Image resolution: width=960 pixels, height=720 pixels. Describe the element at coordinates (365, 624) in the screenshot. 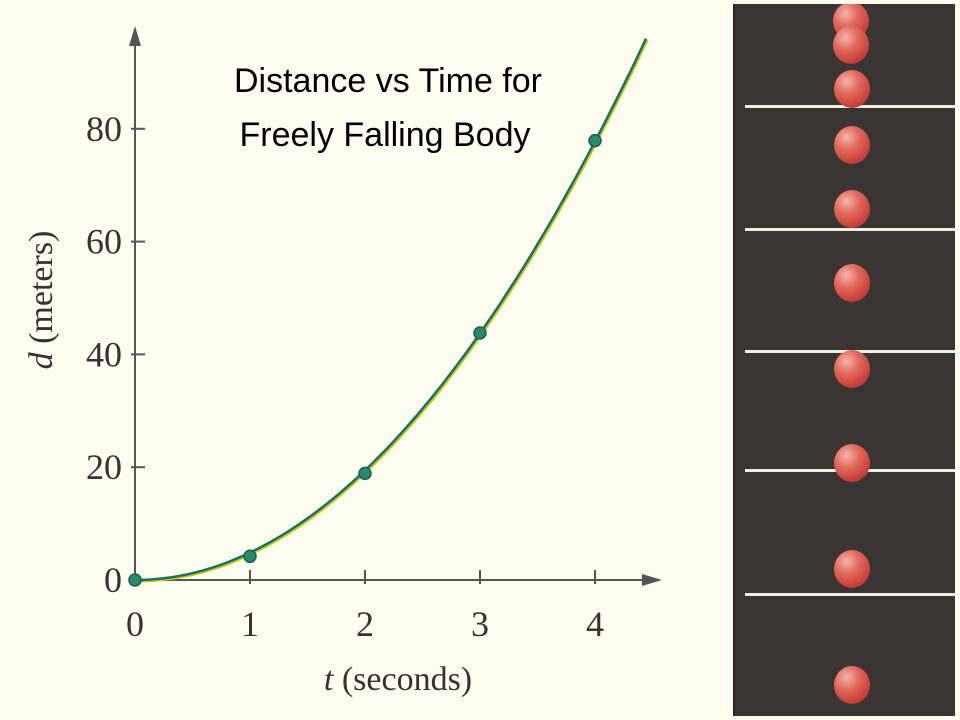

I see `x-tick-label: 2` at that location.